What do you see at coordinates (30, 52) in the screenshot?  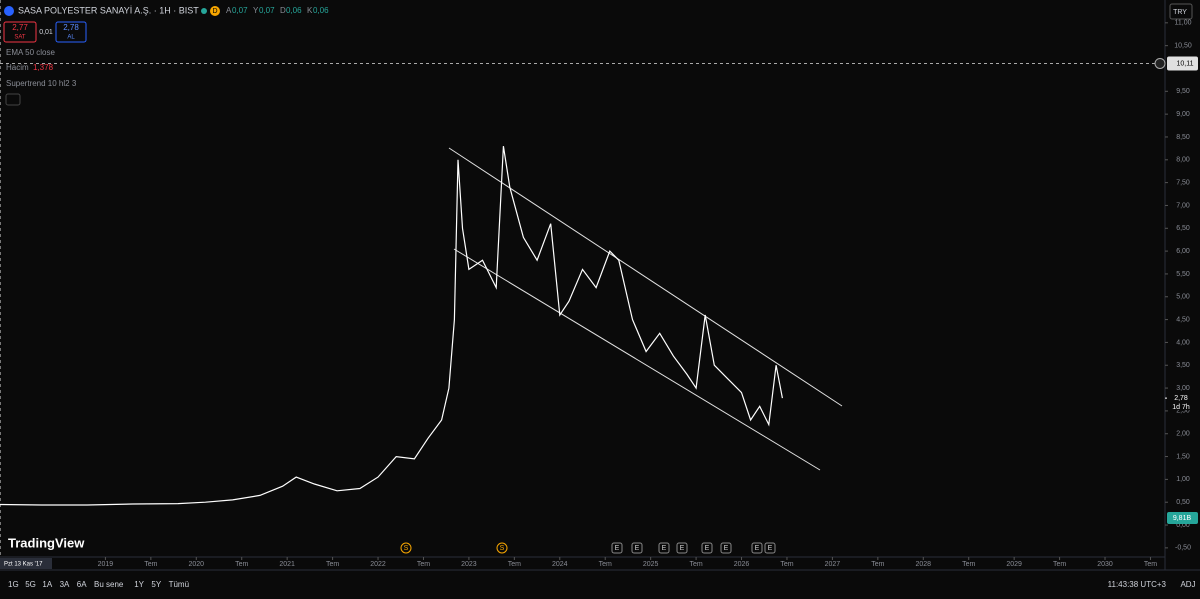 I see `indicator: EMA 50 close` at bounding box center [30, 52].